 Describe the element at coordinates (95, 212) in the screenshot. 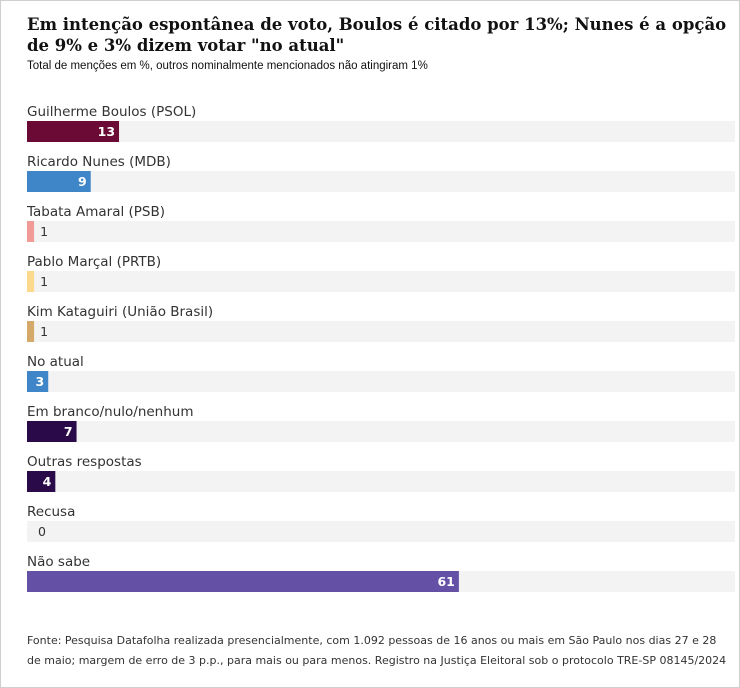

I see `category-label: Tabata Amaral (PSB)` at that location.